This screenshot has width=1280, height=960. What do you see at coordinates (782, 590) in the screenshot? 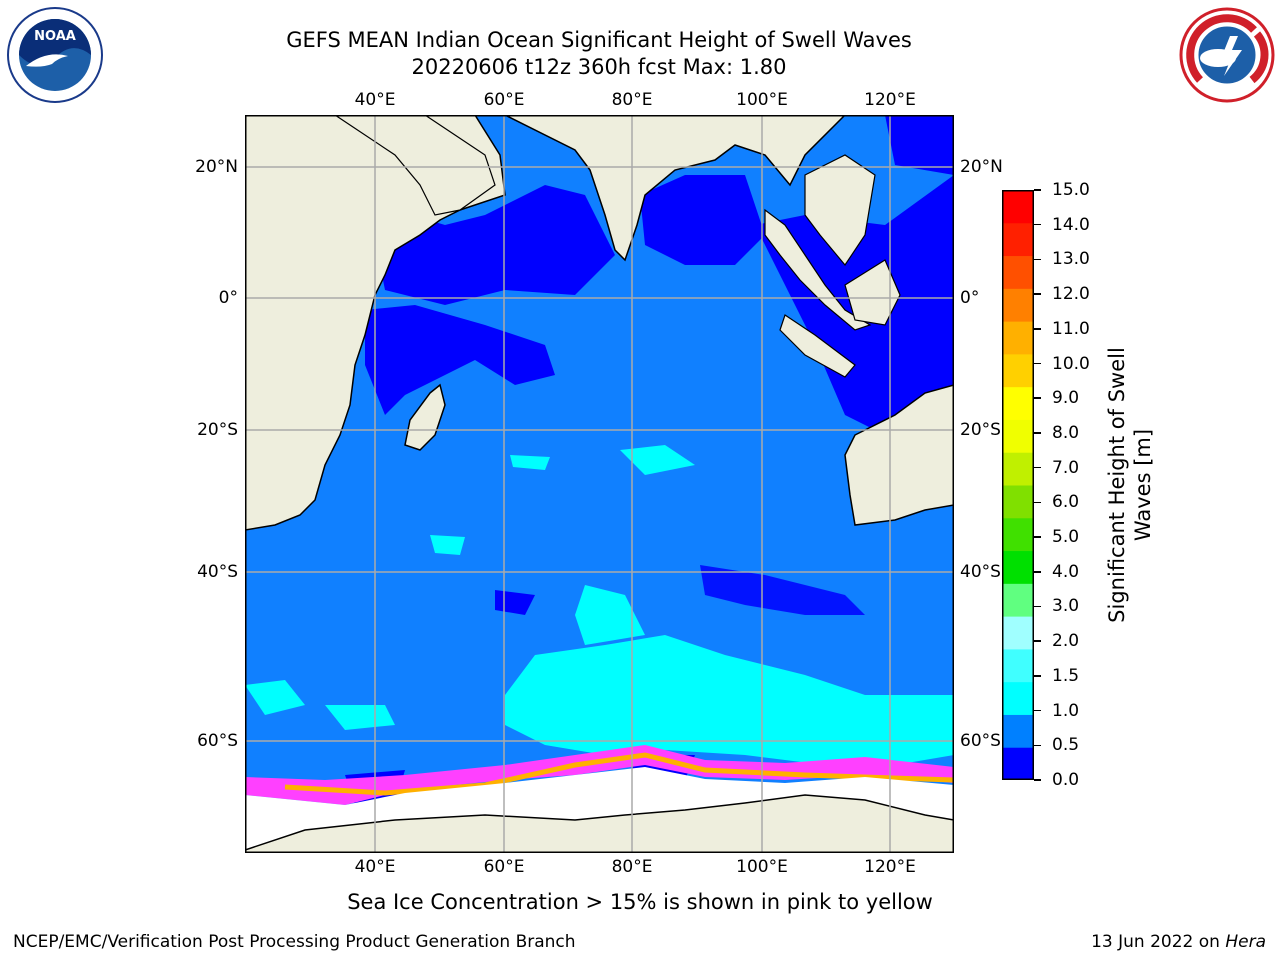
I see `south-patch-low` at bounding box center [782, 590].